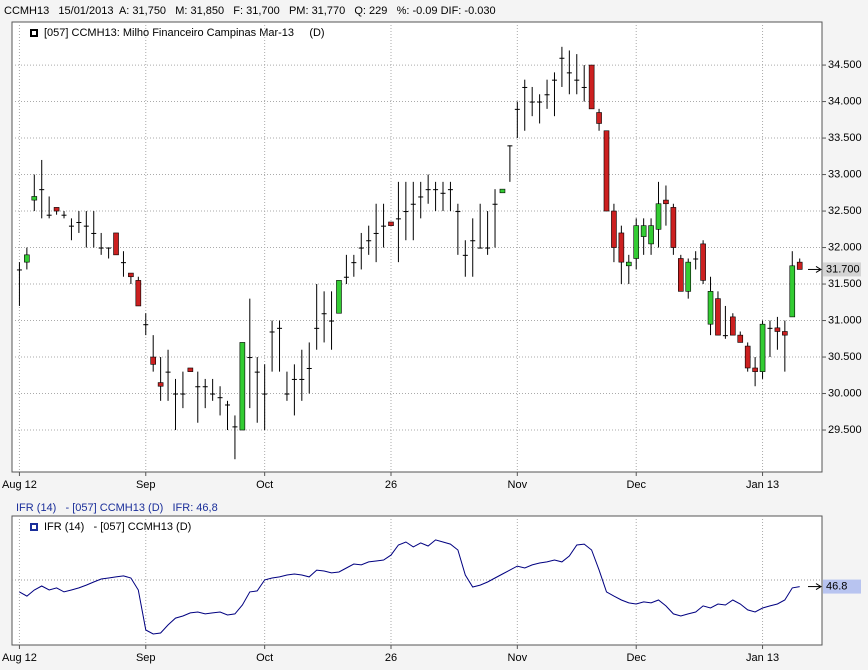 The width and height of the screenshot is (868, 670). I want to click on x-tick-label: Oct, so click(264, 485).